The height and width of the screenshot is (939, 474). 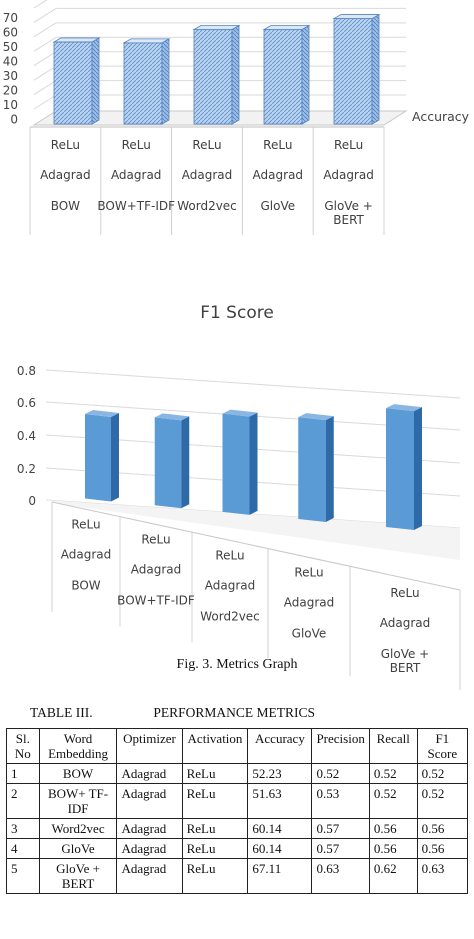 I want to click on x-category-label: ReLu Adagrad GloVe, so click(x=309, y=602).